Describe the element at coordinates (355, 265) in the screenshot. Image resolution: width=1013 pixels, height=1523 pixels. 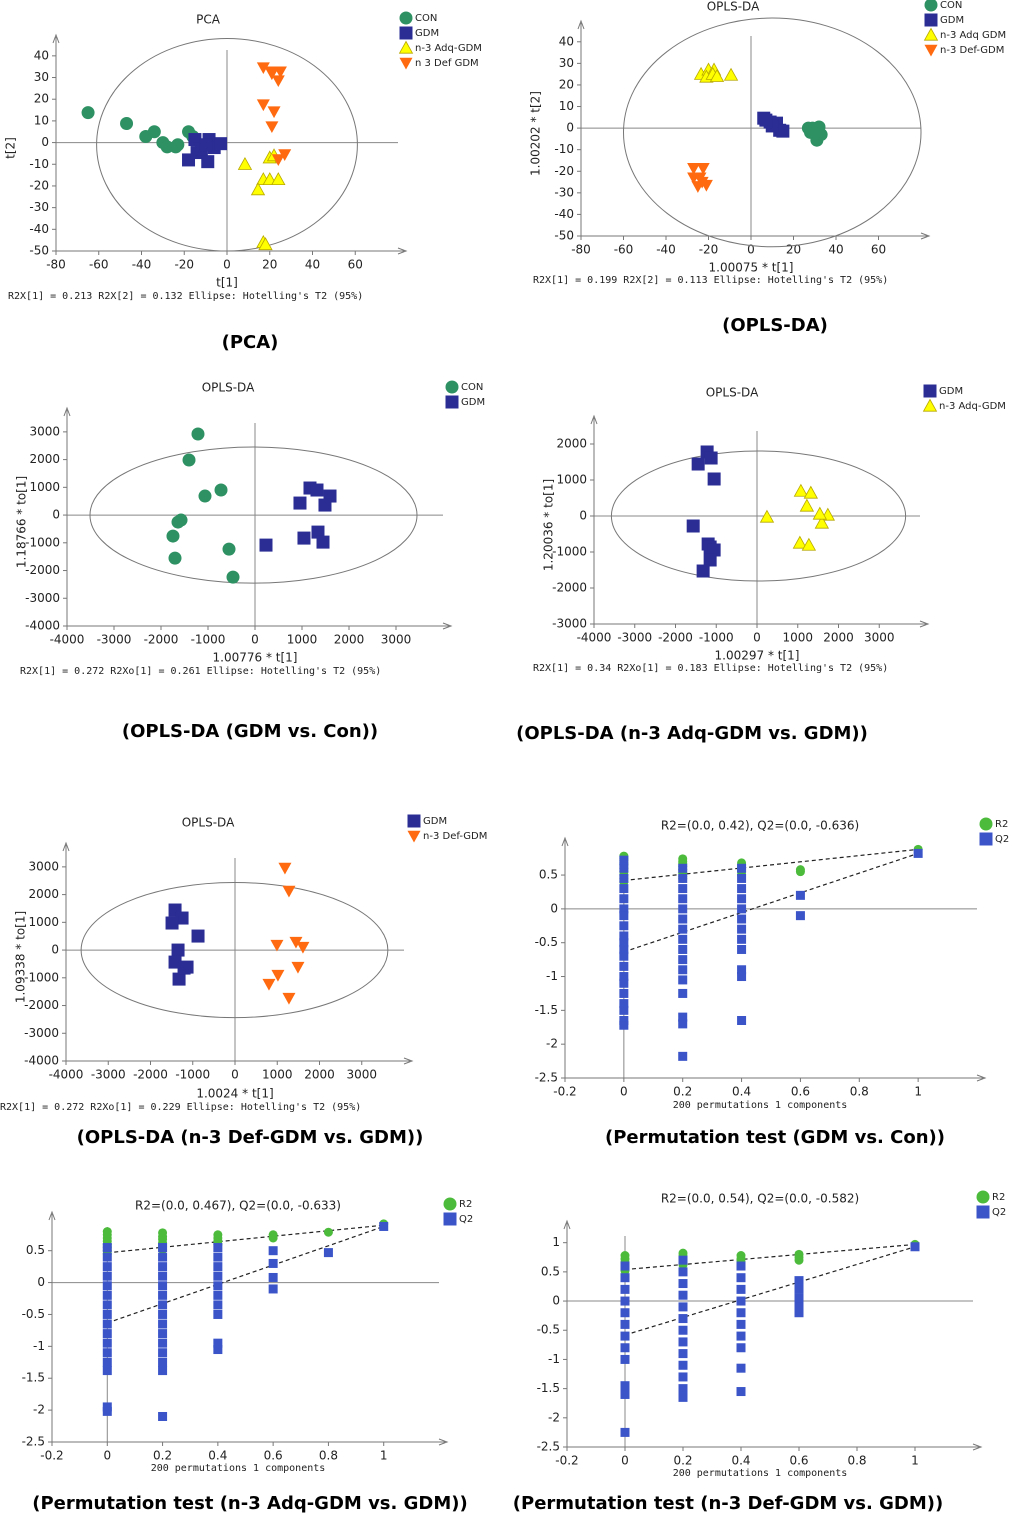
I see `x-tick-label: 60` at that location.